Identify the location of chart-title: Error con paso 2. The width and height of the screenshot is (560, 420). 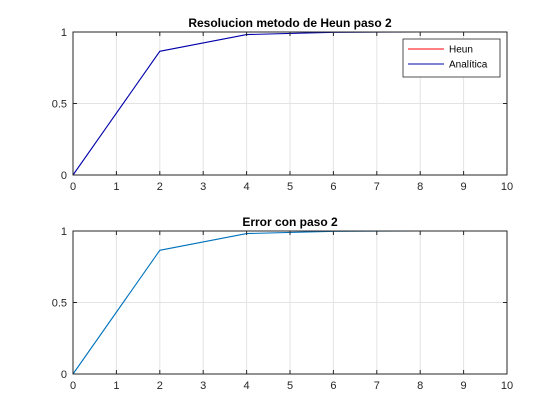
(290, 222).